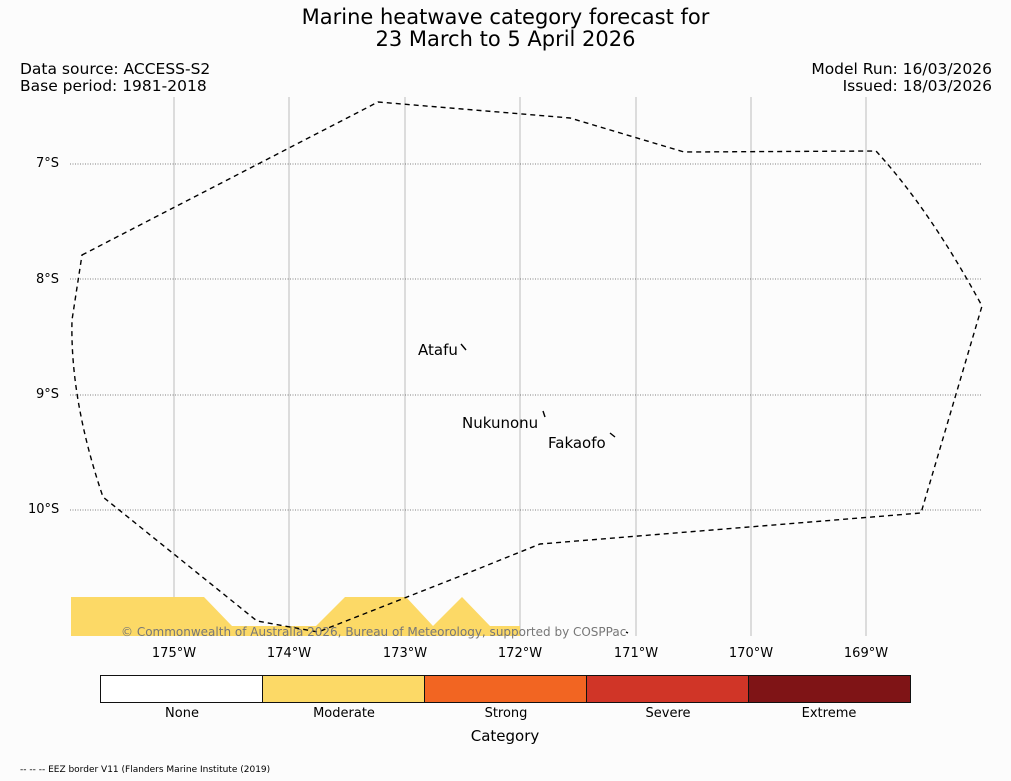  What do you see at coordinates (289, 653) in the screenshot?
I see `lon-label-174w: 174°W` at bounding box center [289, 653].